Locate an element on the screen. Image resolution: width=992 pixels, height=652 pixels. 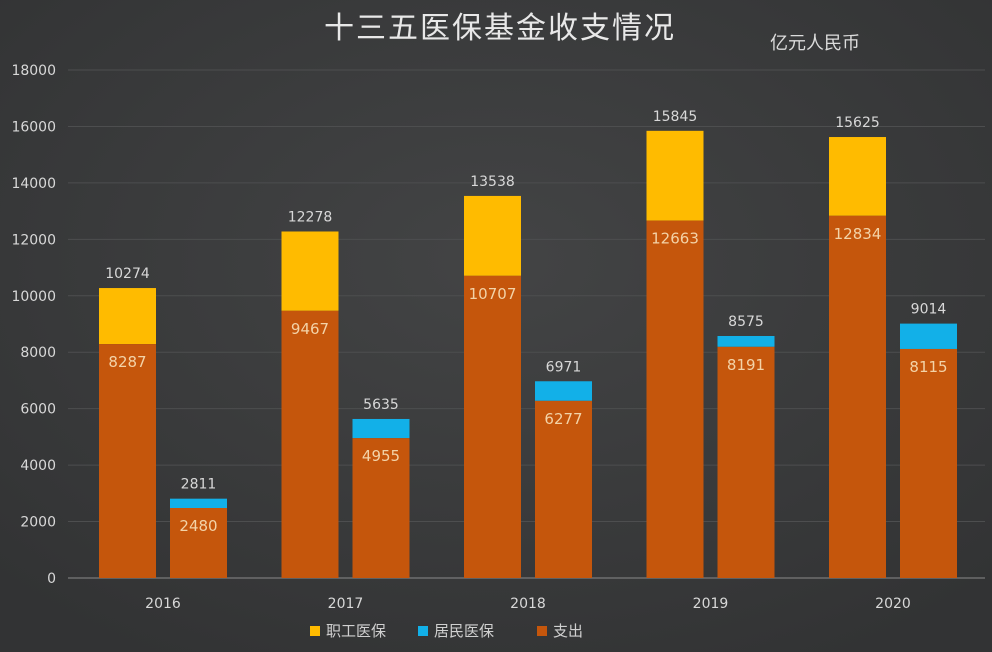
x-tick-label: 2019 is located at coordinates (711, 604).